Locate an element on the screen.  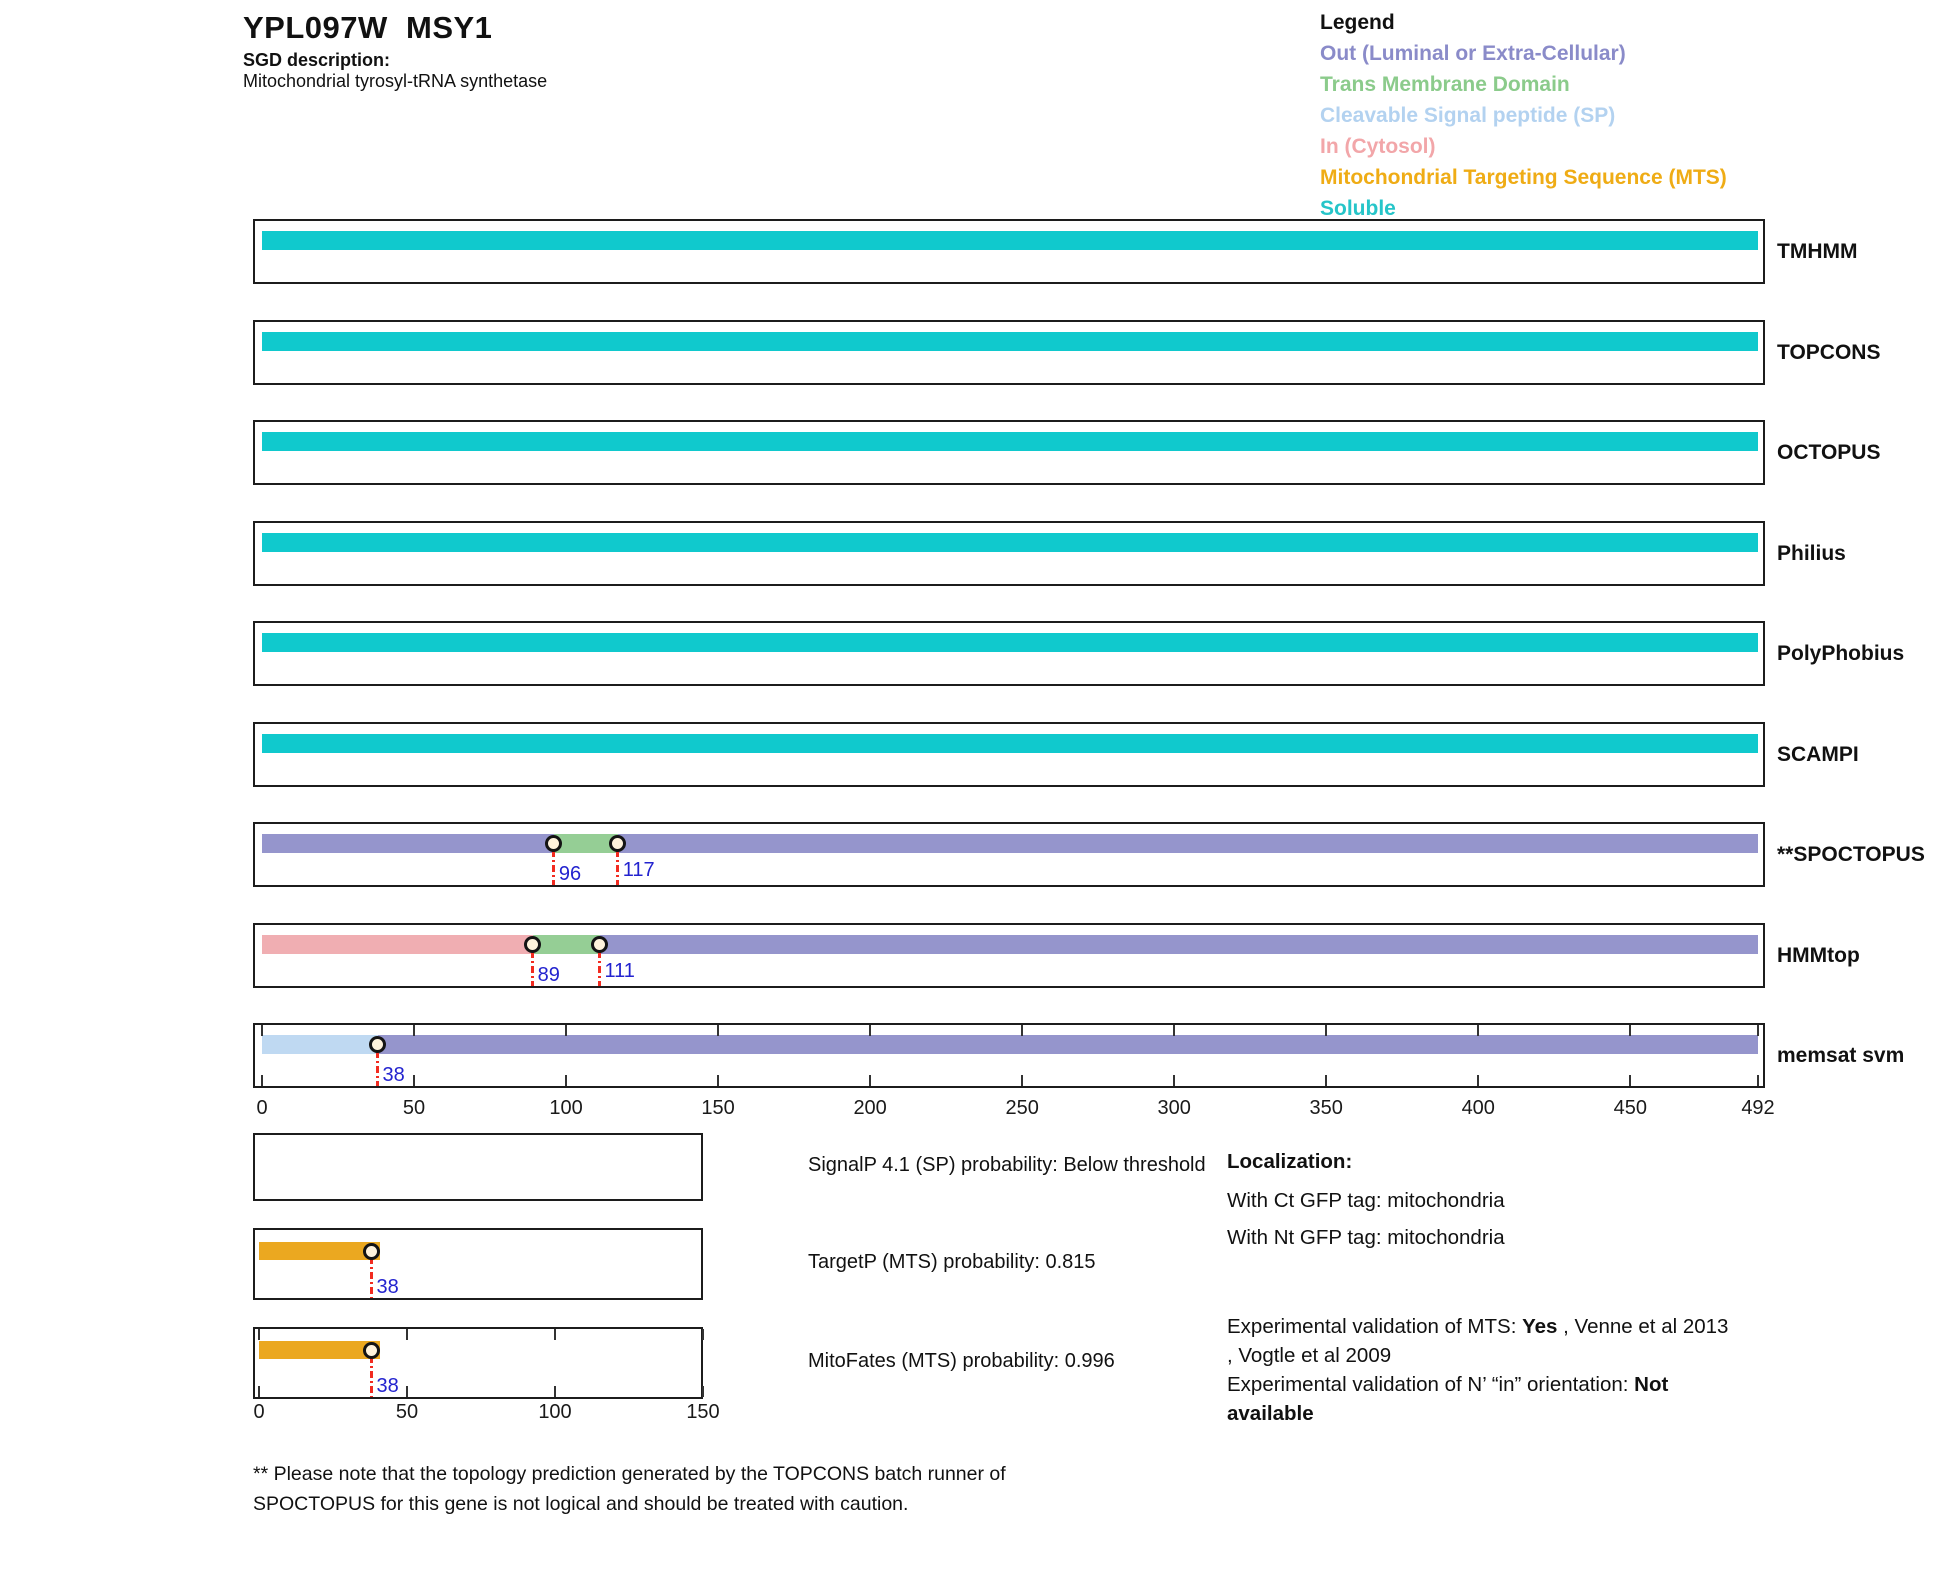
localization-nt-gfp: With Nt GFP tag: mitochondria is located at coordinates (1366, 1237).